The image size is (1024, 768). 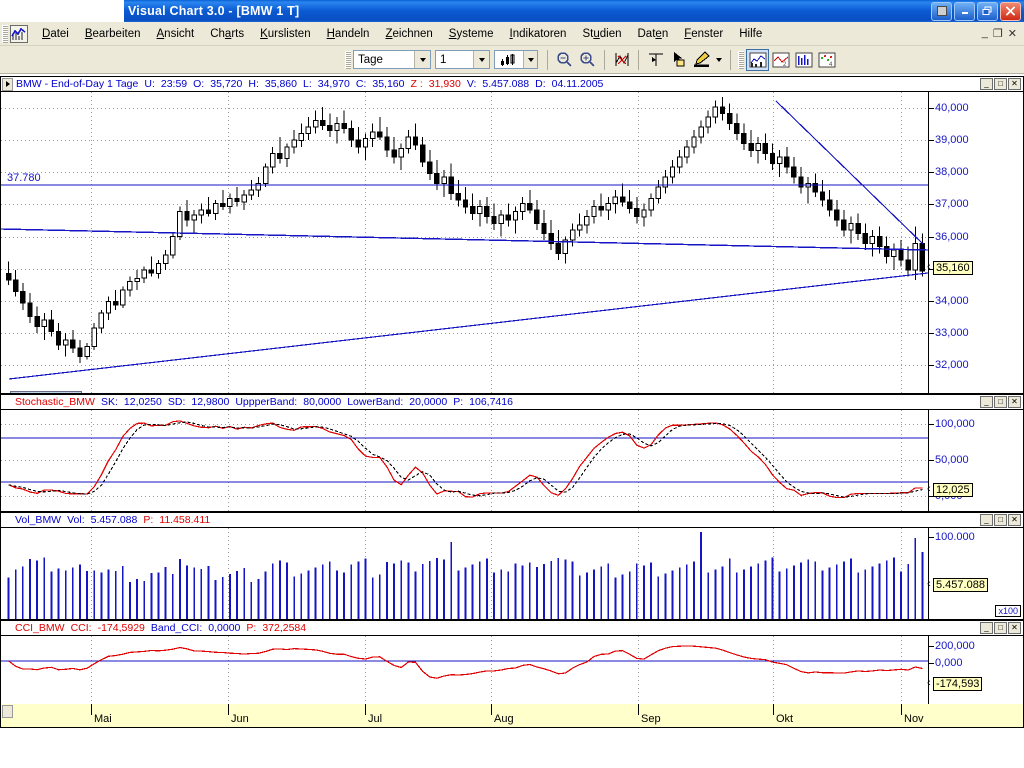 What do you see at coordinates (949, 108) in the screenshot?
I see `price-ytick-0: 40,000` at bounding box center [949, 108].